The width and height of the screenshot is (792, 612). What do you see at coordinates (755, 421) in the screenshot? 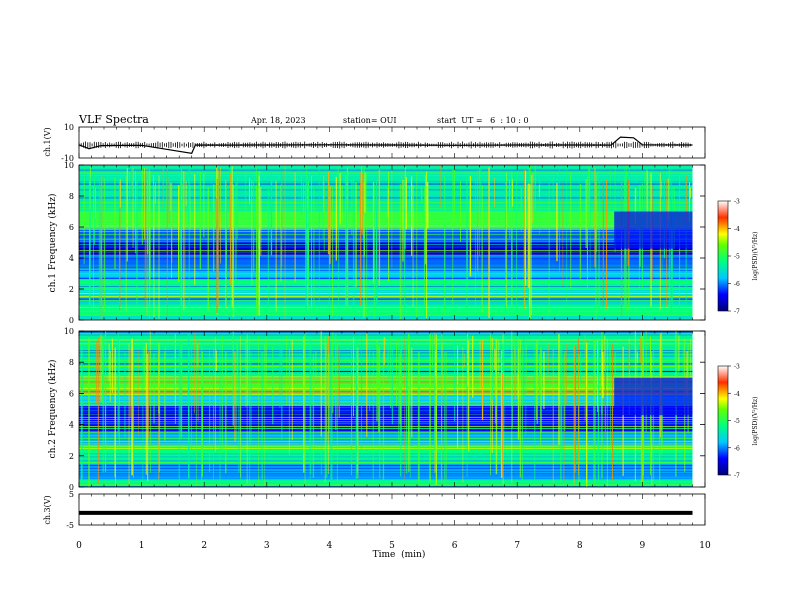
I see `ch2-colorbar-label: log(PSD)(V²/Hz)` at bounding box center [755, 421].